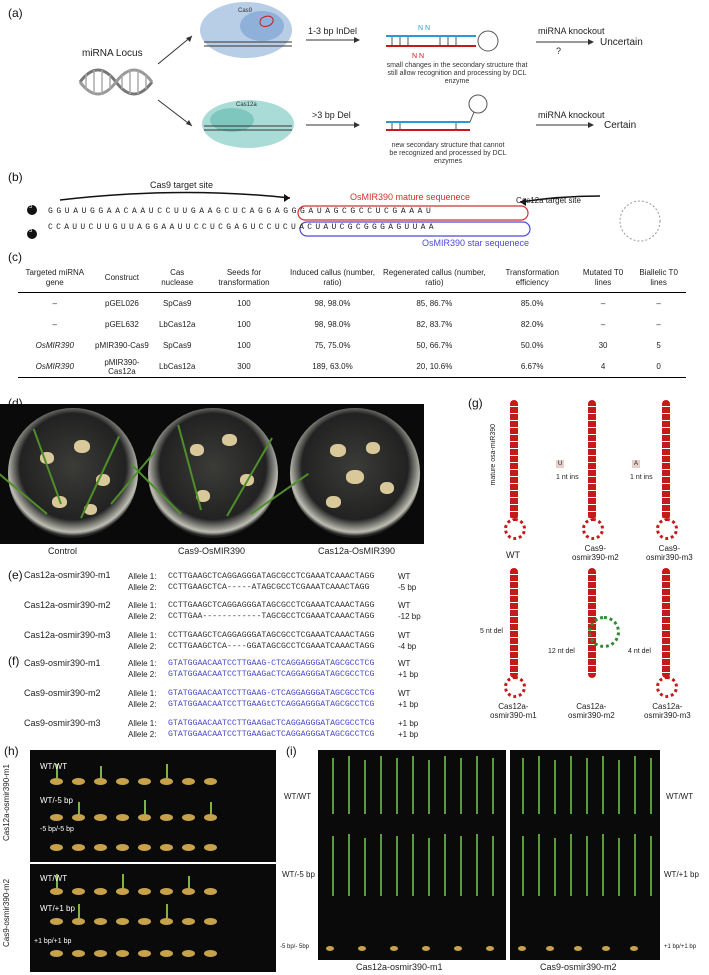 This screenshot has height=975, width=709. Describe the element at coordinates (344, 216) in the screenshot. I see `panel-b-structure` at that location.